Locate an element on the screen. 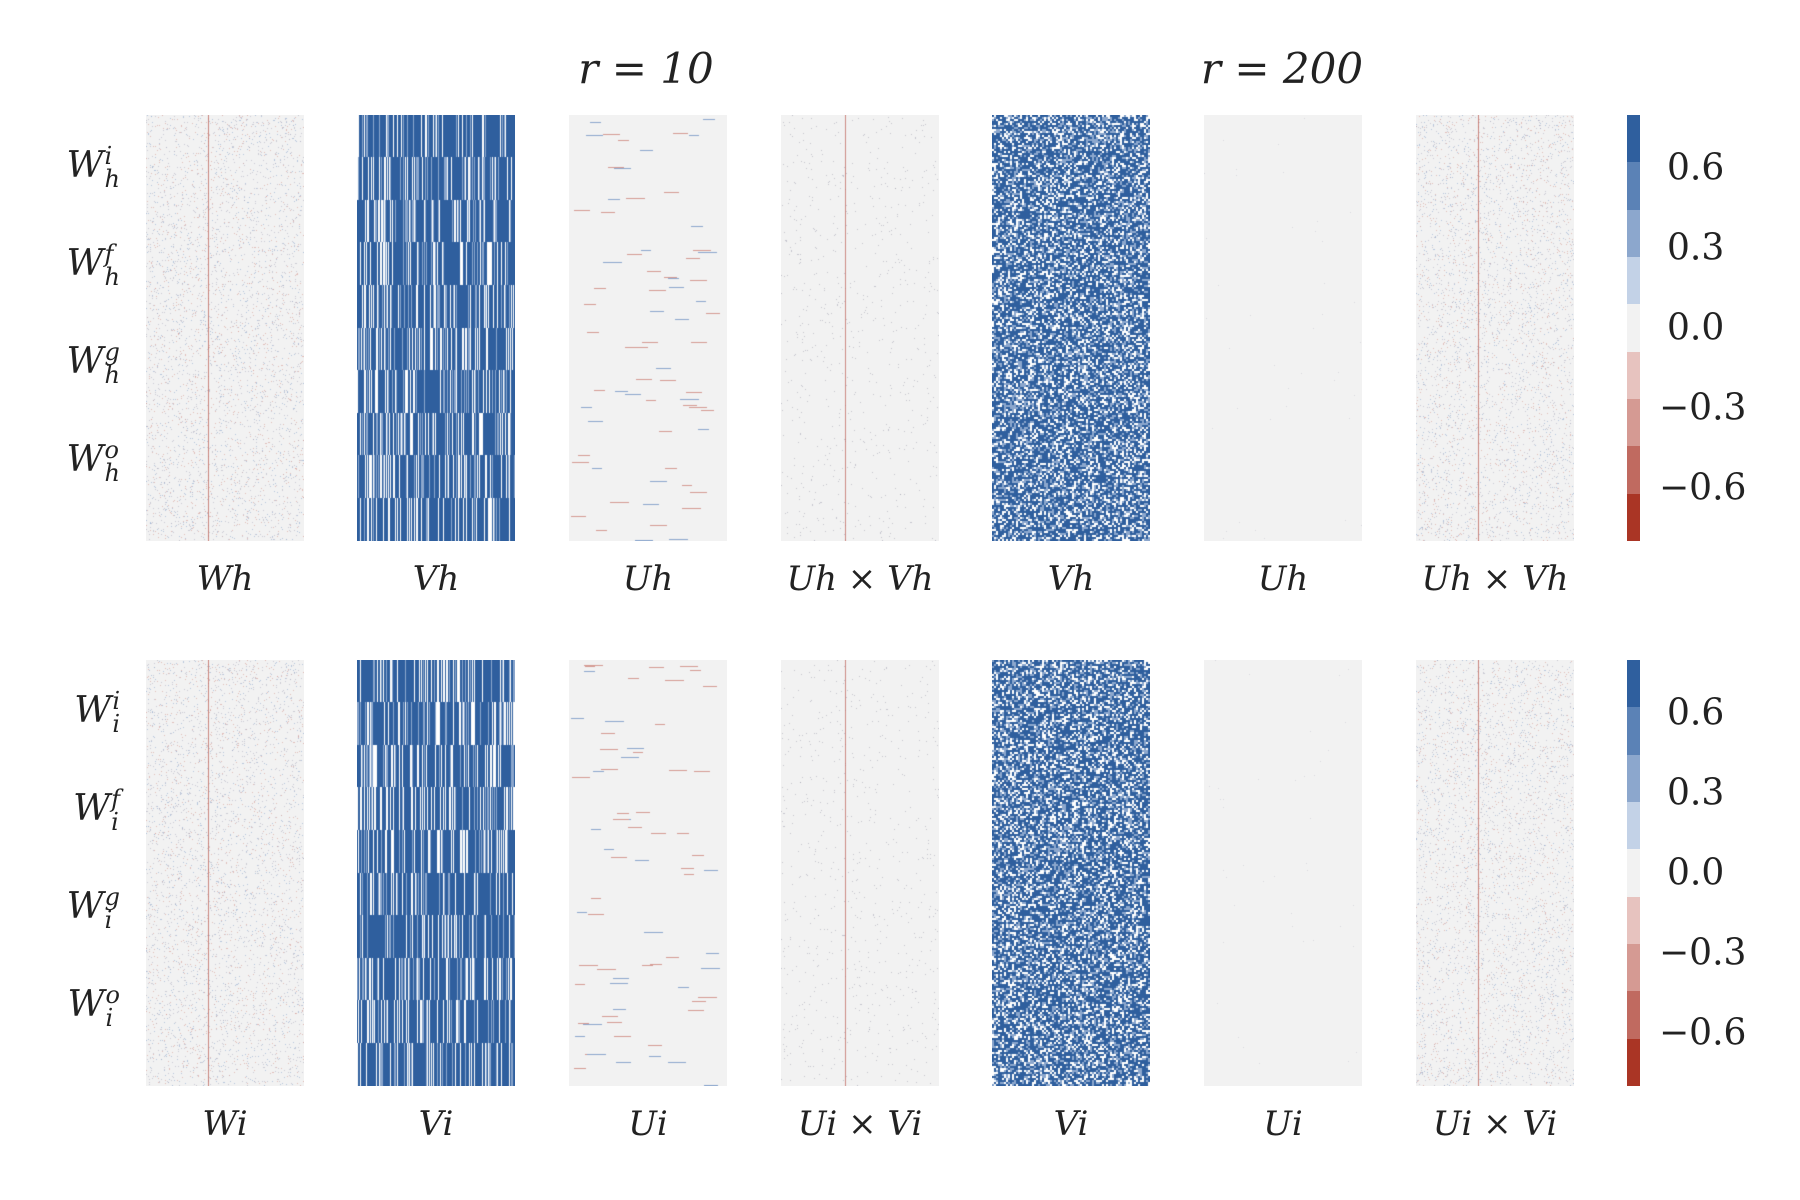 The height and width of the screenshot is (1200, 1800). panel-label-i-3: Ui is located at coordinates (648, 1124).